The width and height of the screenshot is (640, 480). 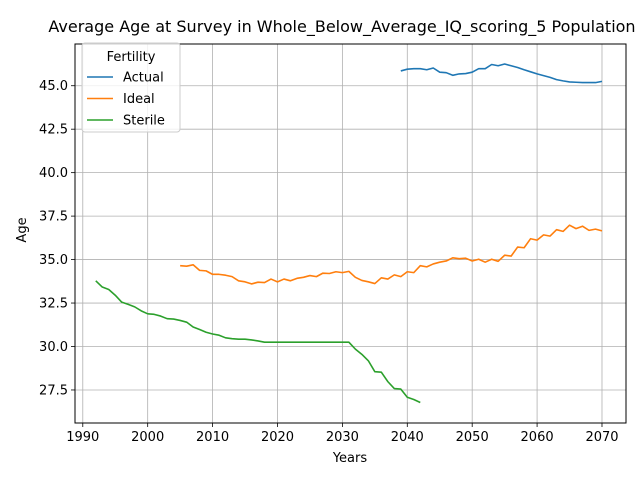 I want to click on series-line-sterile, so click(x=258, y=342).